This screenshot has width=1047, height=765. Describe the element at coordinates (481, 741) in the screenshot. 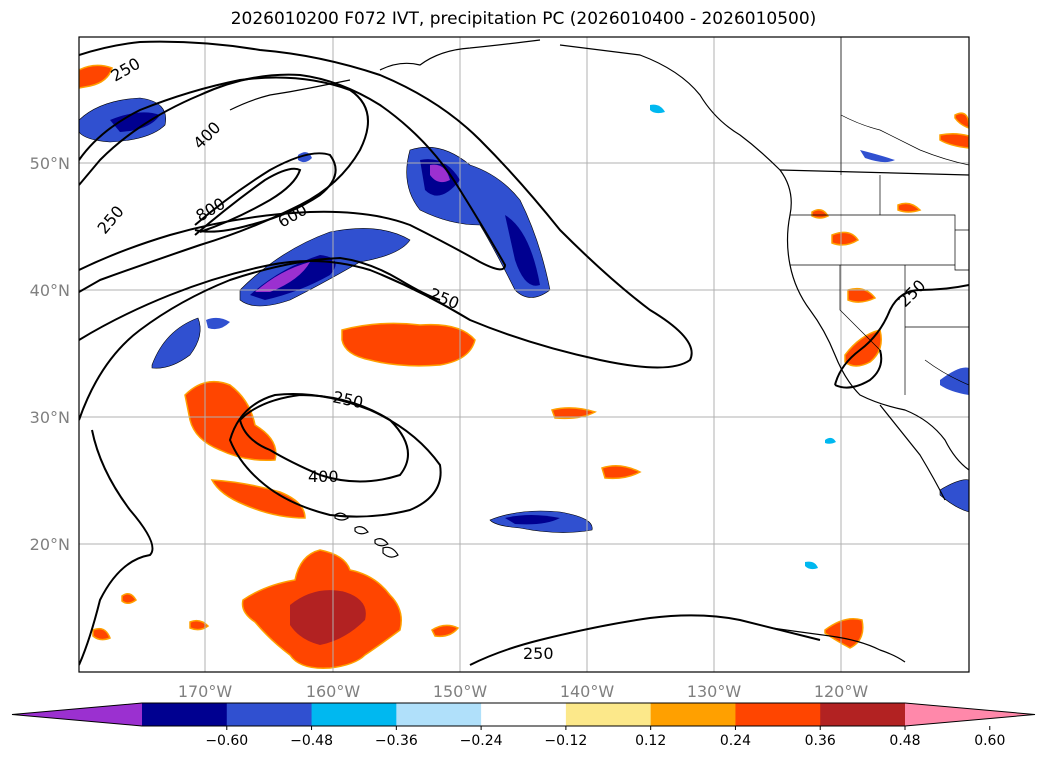

I see `colorbar-tick-label: −0.24` at that location.